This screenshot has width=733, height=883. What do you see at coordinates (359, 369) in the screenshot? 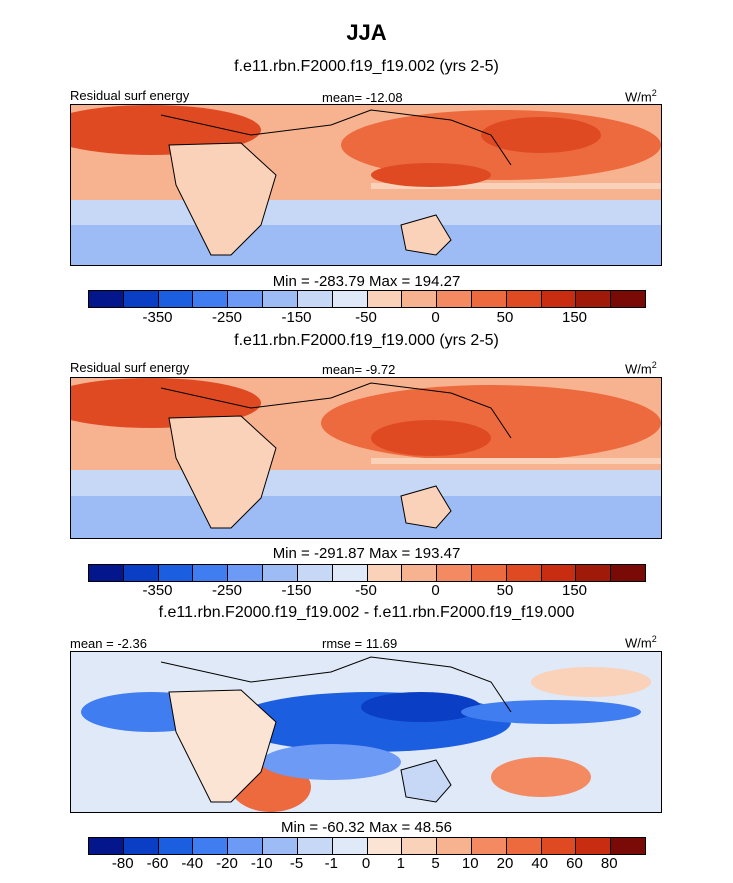
I see `panel2-mean-label: mean= -9.72` at bounding box center [359, 369].